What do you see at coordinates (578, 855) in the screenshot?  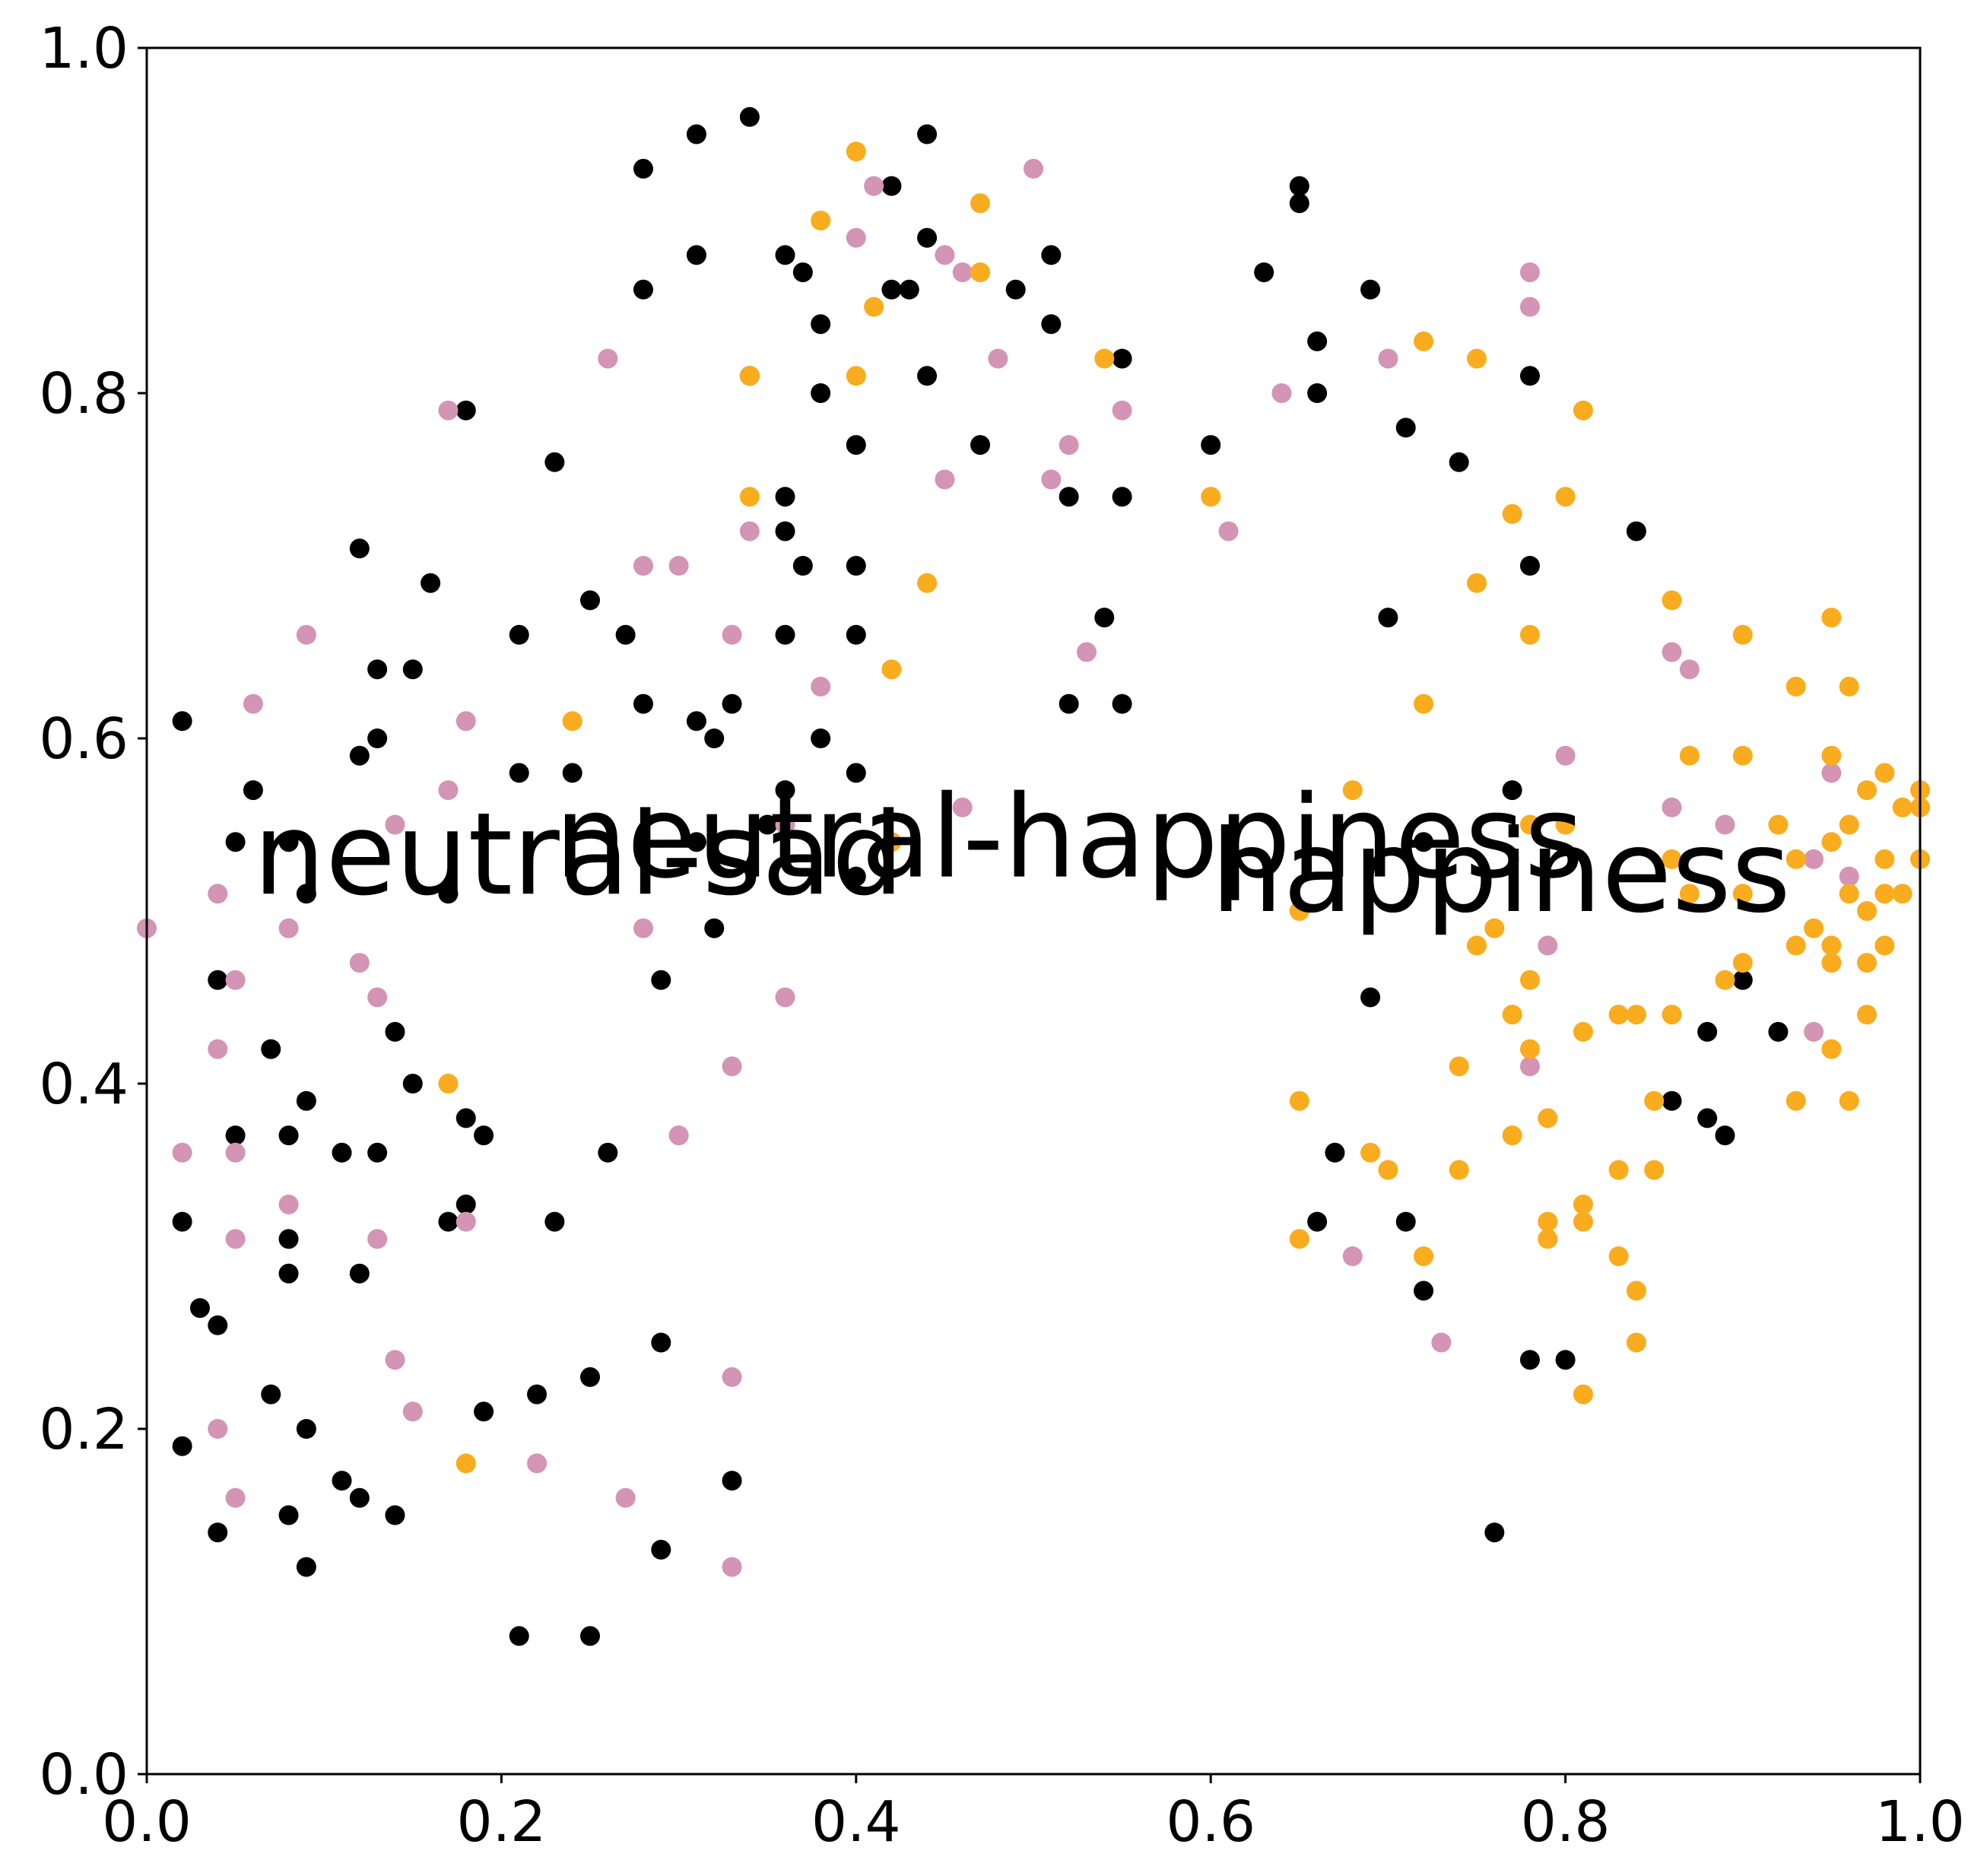 I see `annotation-label: neutral-sad` at bounding box center [578, 855].